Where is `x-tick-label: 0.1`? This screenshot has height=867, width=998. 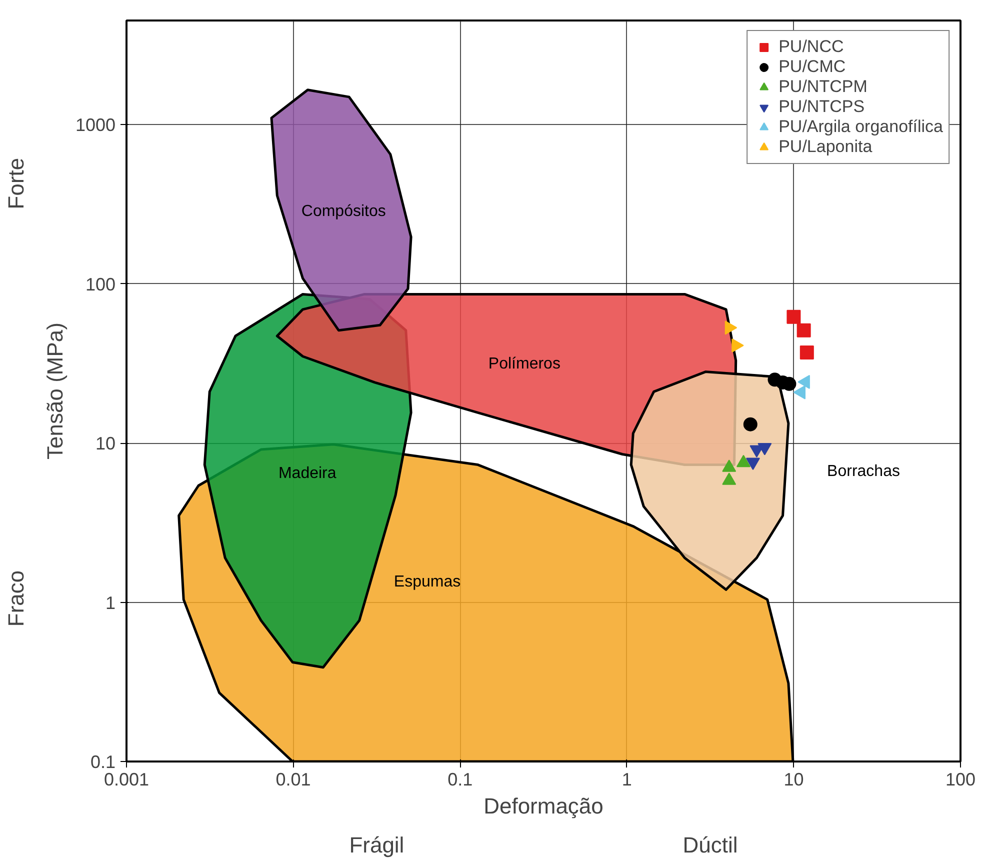 x-tick-label: 0.1 is located at coordinates (460, 780).